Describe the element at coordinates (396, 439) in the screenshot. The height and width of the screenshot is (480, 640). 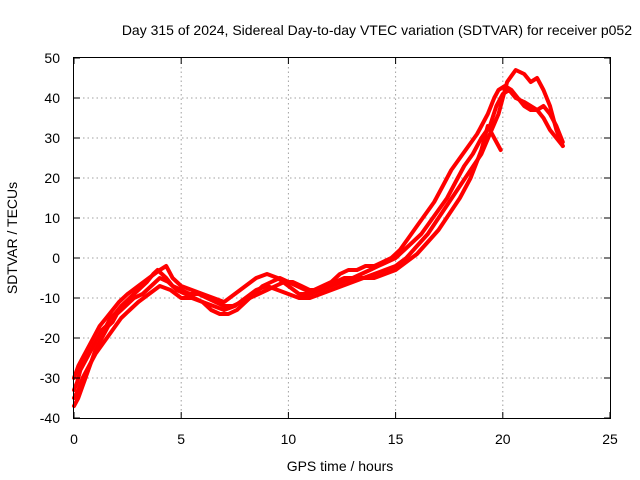
I see `x-tick-label: 15` at that location.